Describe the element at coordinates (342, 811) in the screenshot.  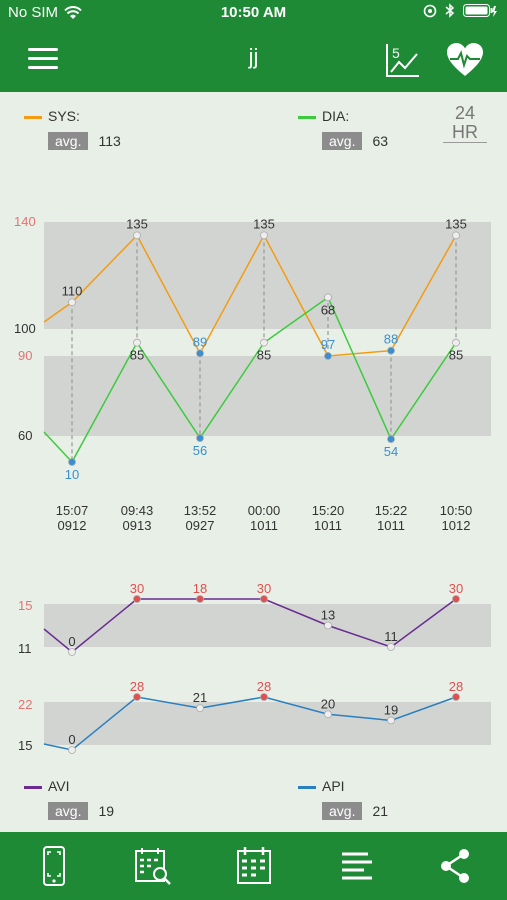
I see `api-avg-badge: avg.` at that location.